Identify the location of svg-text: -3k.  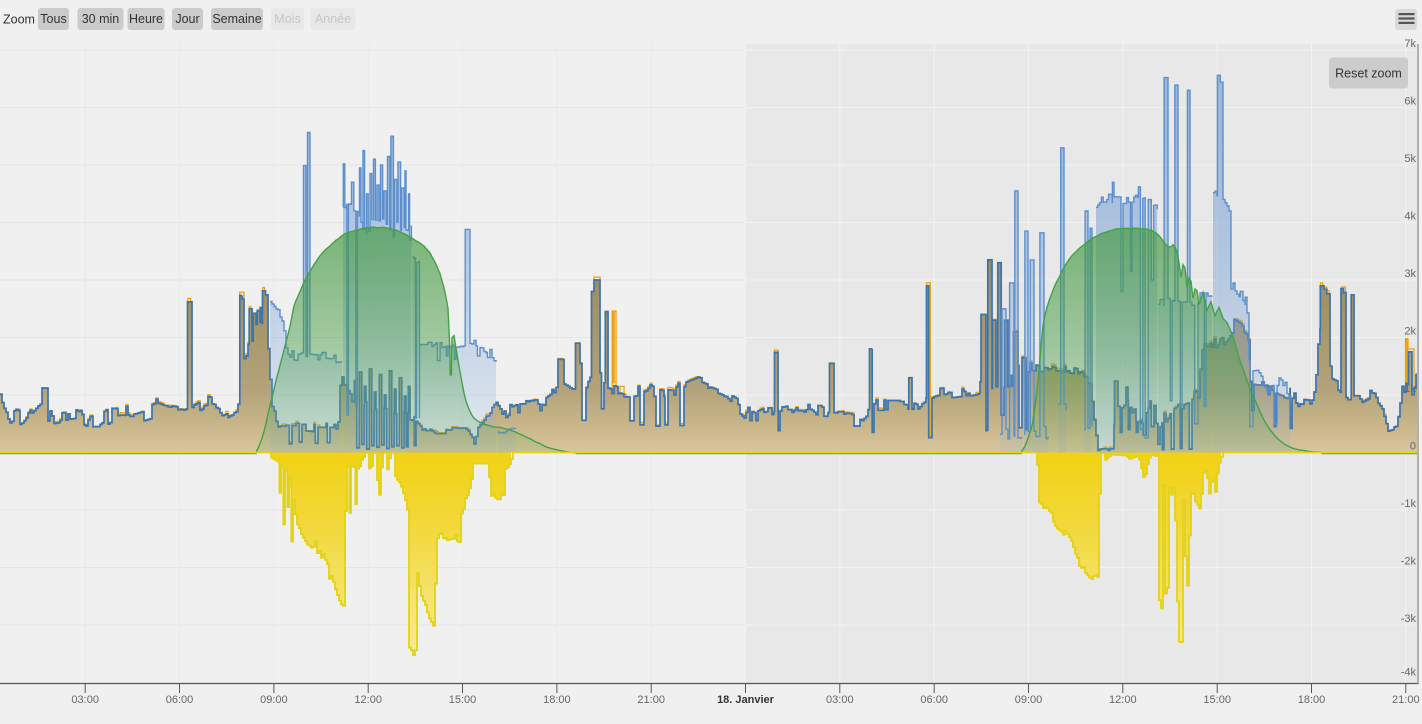
(1409, 619).